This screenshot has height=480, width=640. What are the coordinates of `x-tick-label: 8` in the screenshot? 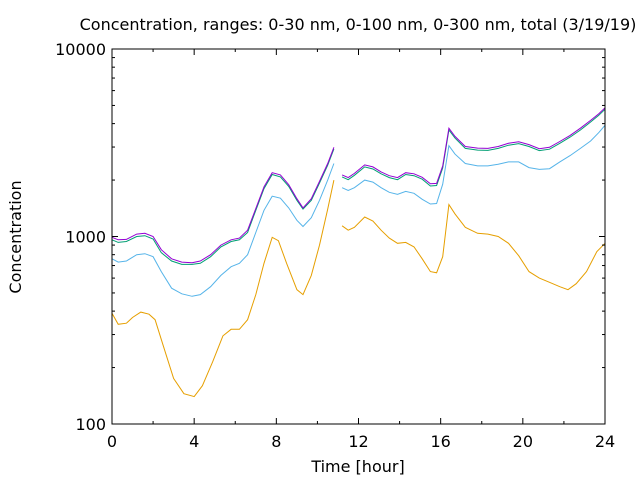 It's located at (276, 441).